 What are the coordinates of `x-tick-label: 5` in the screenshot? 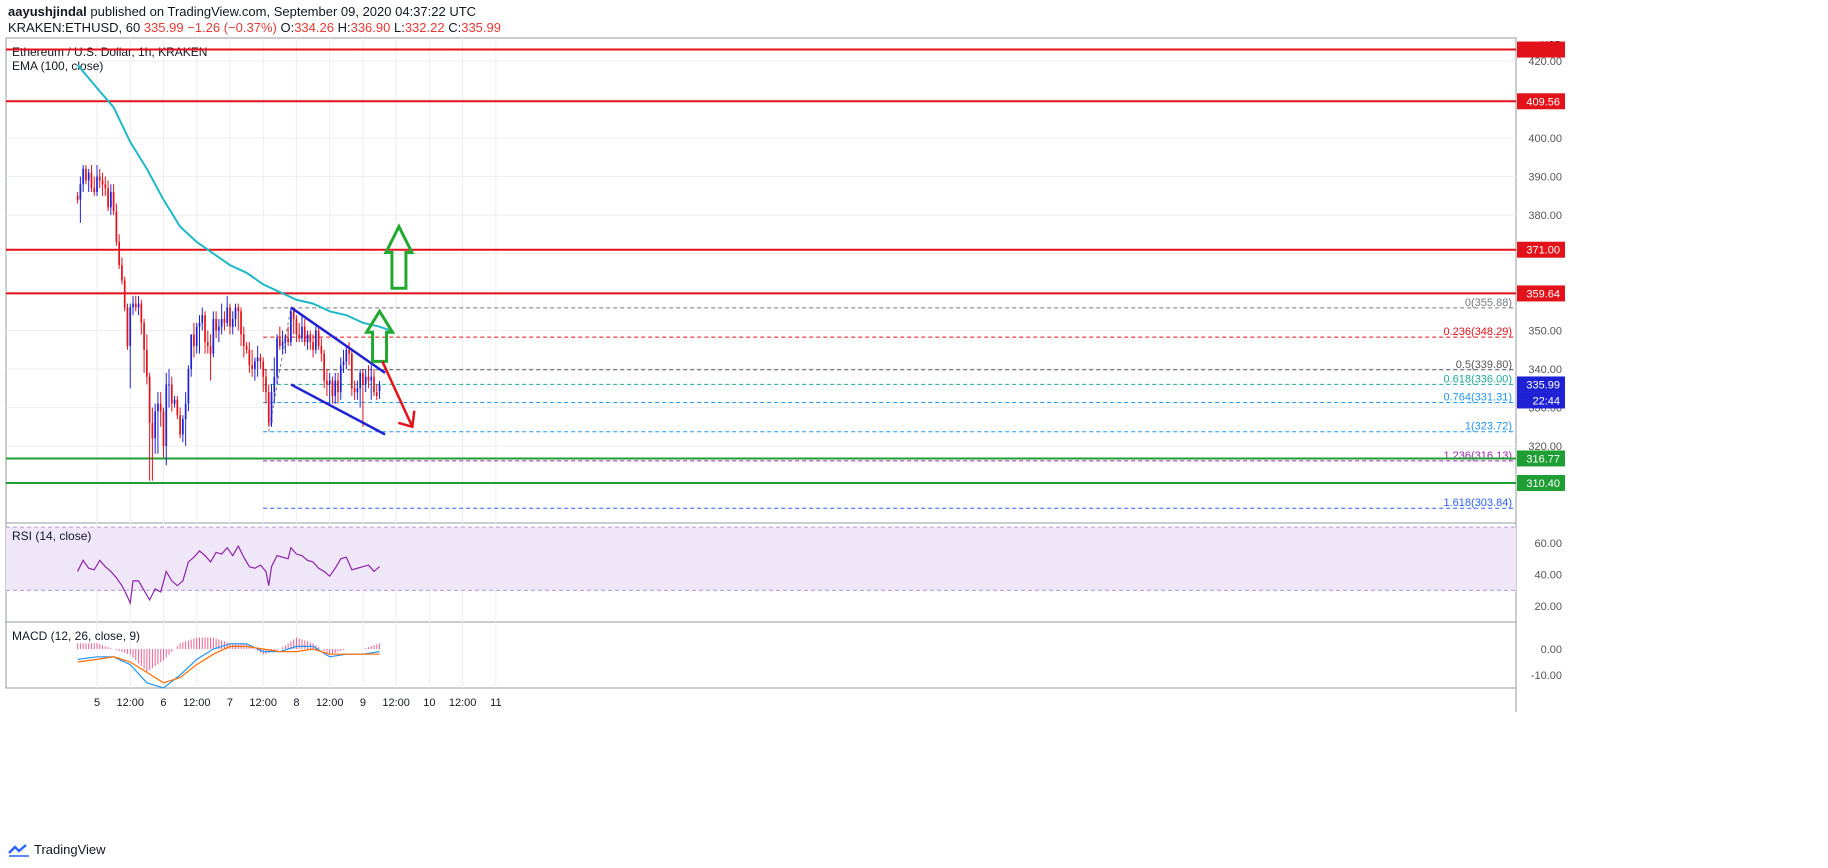 It's located at (97, 703).